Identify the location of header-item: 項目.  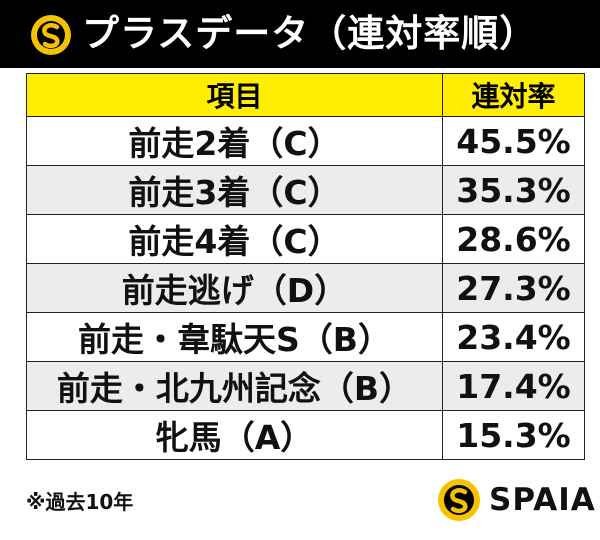
(234, 95).